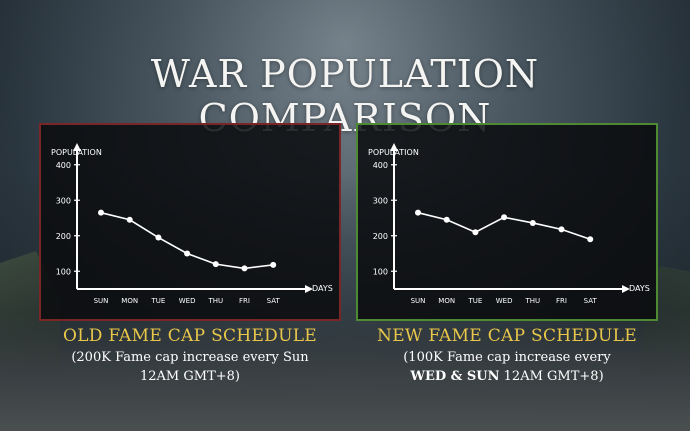 This screenshot has width=690, height=431. What do you see at coordinates (507, 357) in the screenshot?
I see `new-caption-line1: (100K Fame cap increase every` at bounding box center [507, 357].